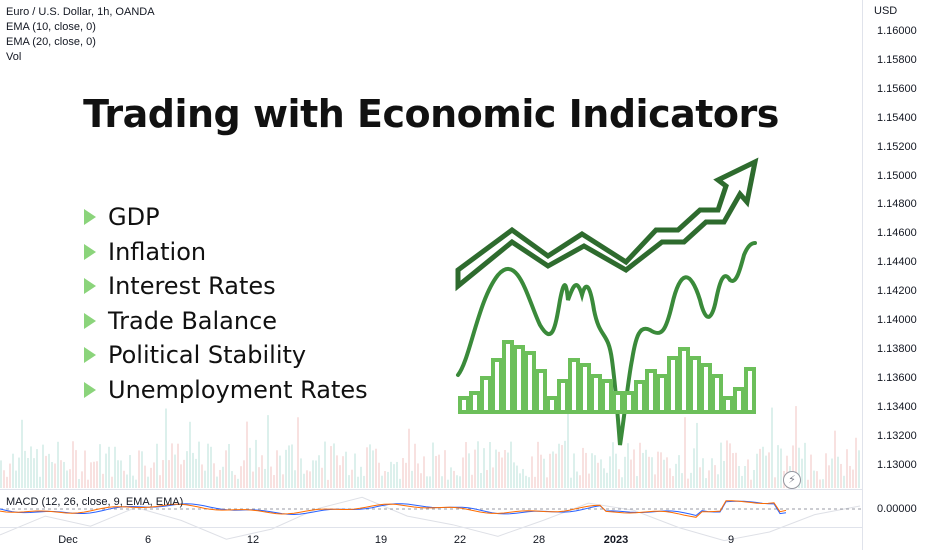 The image size is (932, 550). What do you see at coordinates (393, 509) in the screenshot?
I see `macd-signal-line` at bounding box center [393, 509].